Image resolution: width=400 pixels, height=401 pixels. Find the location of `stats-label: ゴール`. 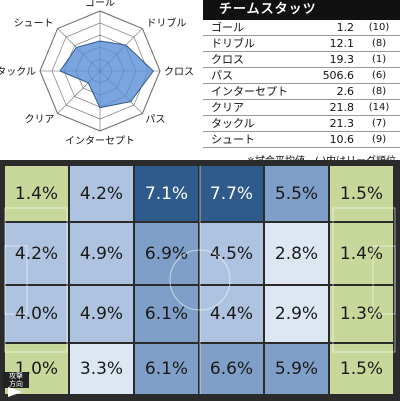

stats-label: ゴール is located at coordinates (257, 28).